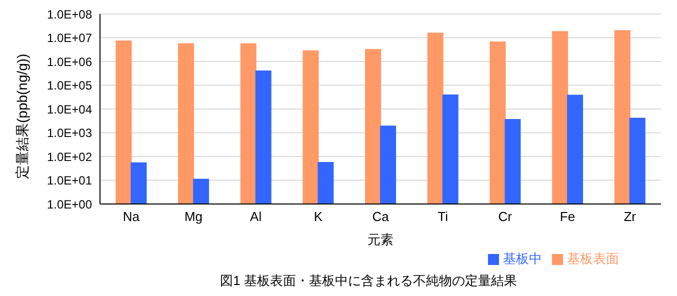 The height and width of the screenshot is (296, 677). What do you see at coordinates (381, 239) in the screenshot?
I see `x-axis-title: 元素` at bounding box center [381, 239].